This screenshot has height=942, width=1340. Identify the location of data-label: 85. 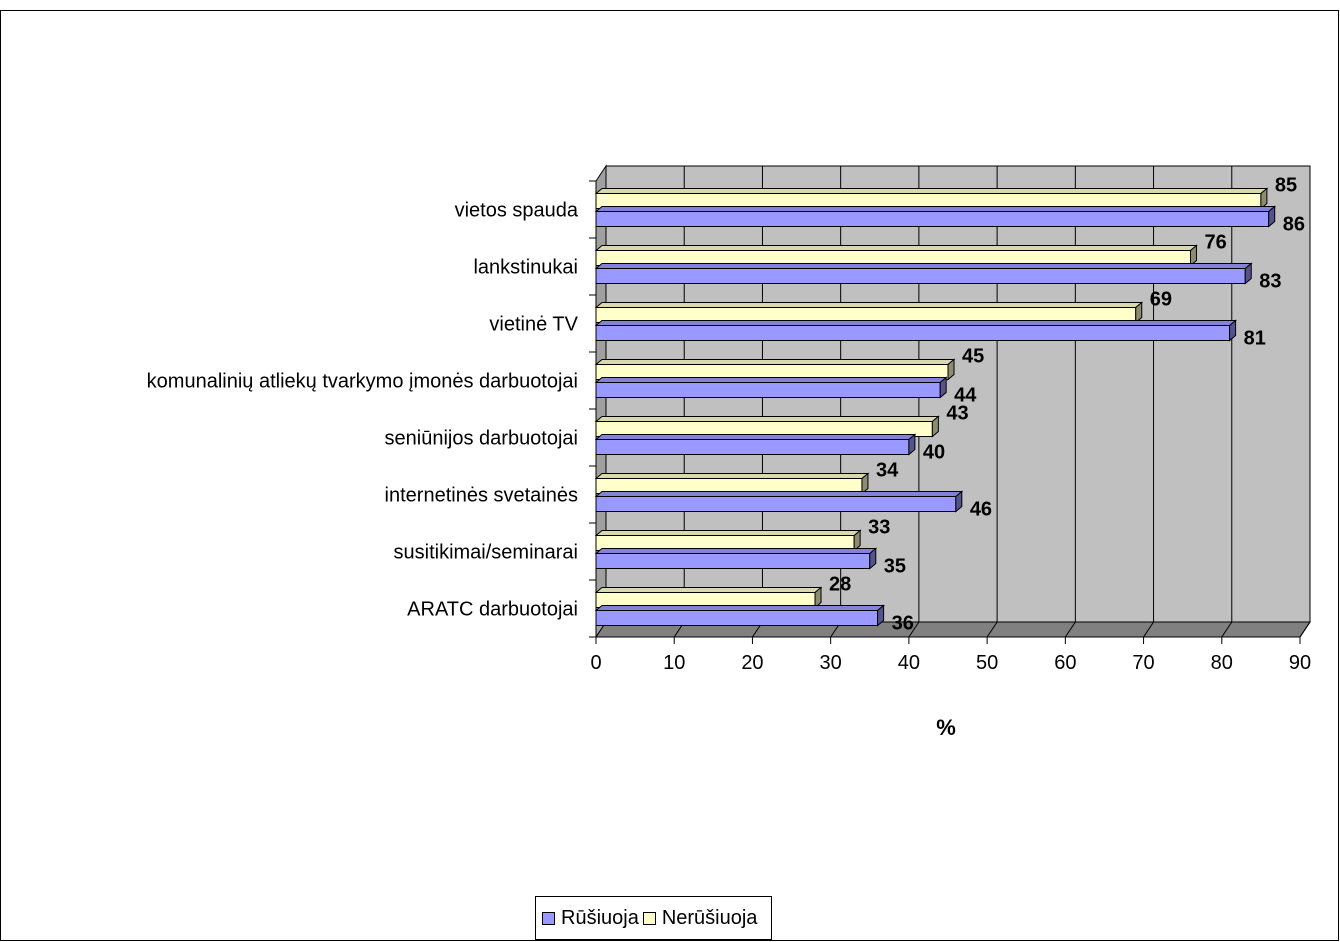
(1286, 186).